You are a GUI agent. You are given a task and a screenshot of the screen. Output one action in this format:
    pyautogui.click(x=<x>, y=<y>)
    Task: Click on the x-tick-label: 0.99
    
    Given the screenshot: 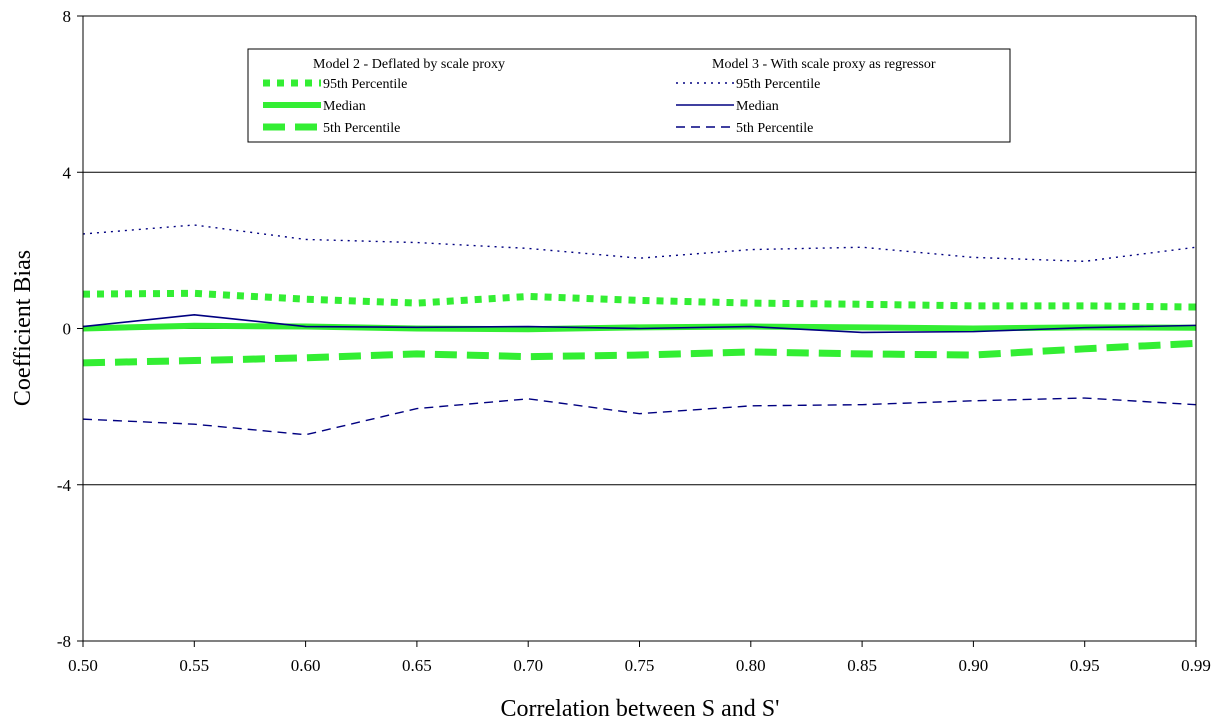 What is the action you would take?
    pyautogui.click(x=1196, y=665)
    